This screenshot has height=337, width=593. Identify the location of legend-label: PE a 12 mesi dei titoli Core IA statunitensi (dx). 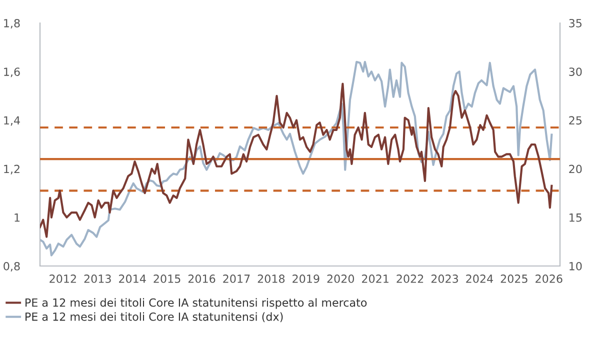
(154, 317).